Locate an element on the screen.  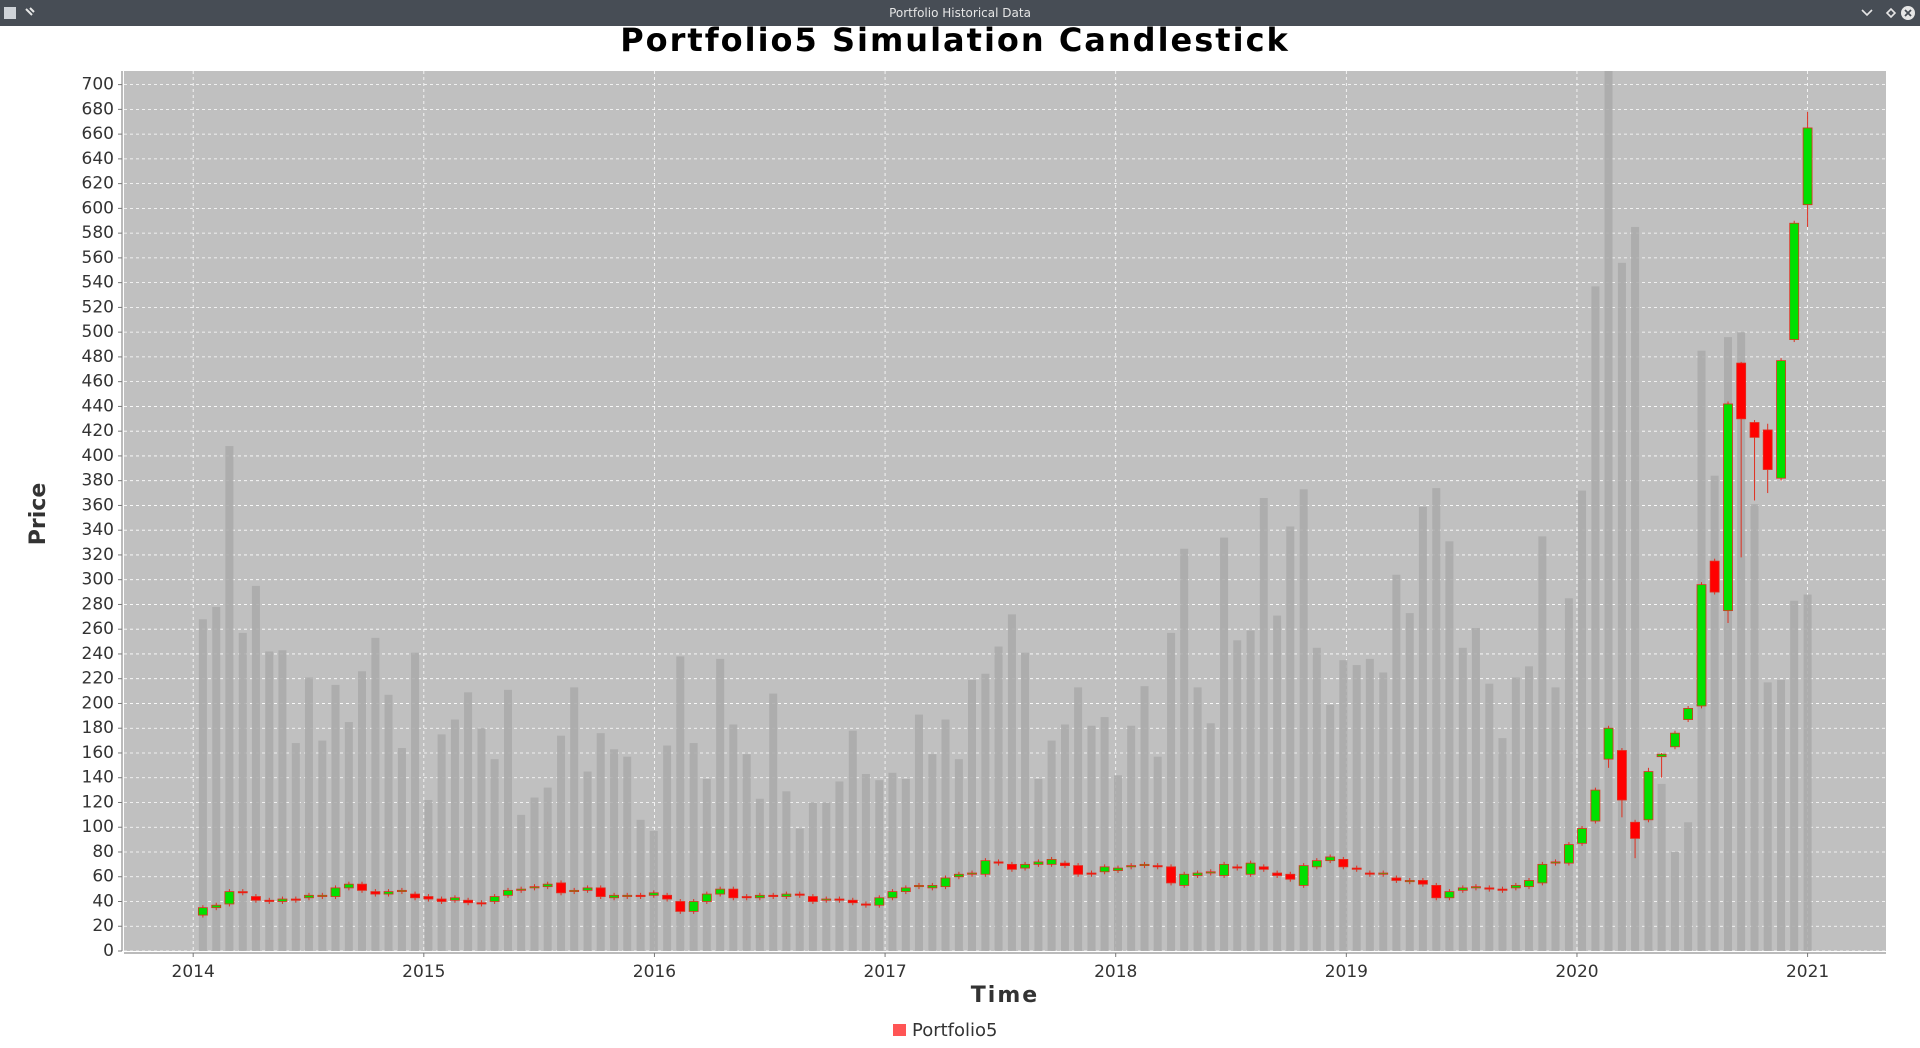
y-tick-label: 260 is located at coordinates (98, 629).